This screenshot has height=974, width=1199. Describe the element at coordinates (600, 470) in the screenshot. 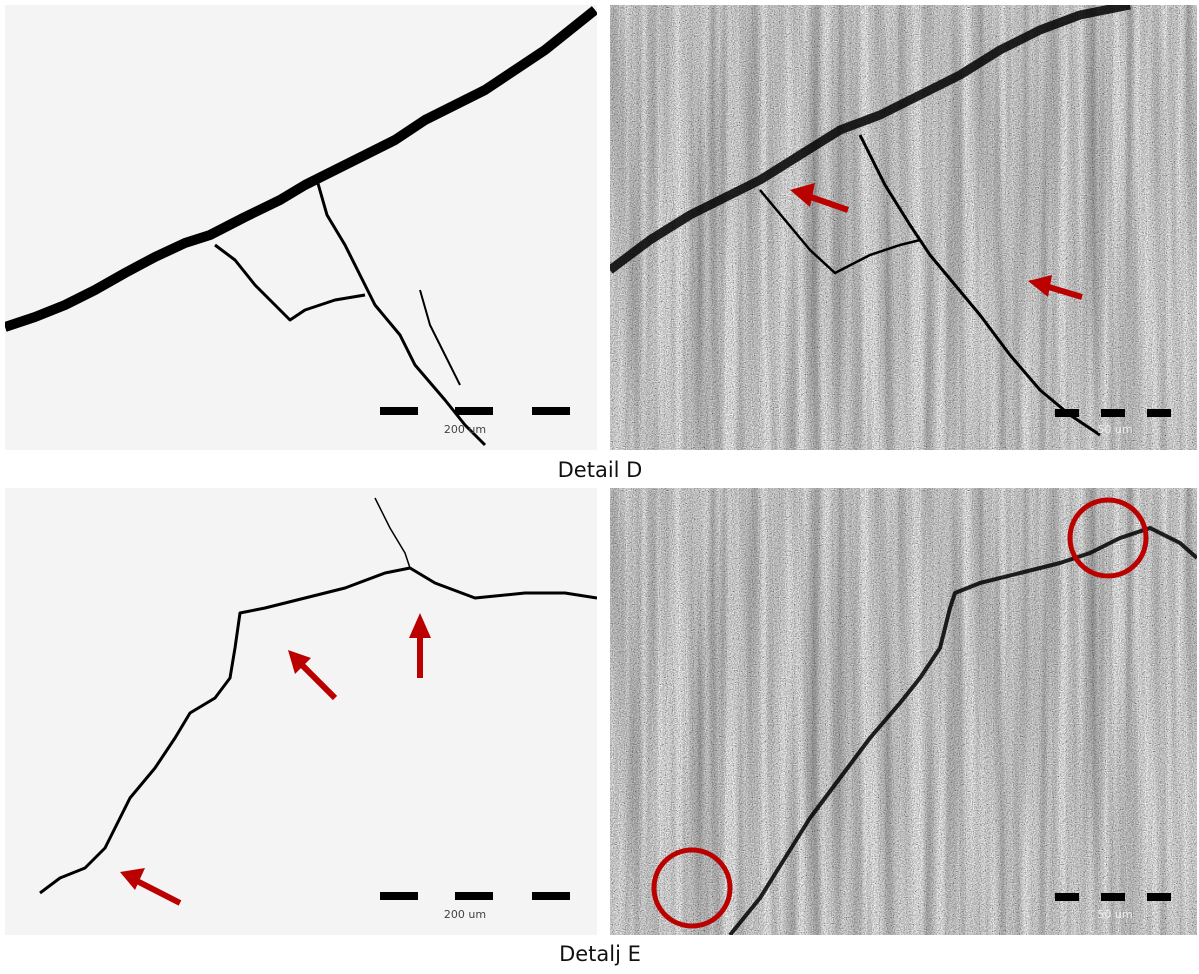

I see `caption: Detail D` at that location.